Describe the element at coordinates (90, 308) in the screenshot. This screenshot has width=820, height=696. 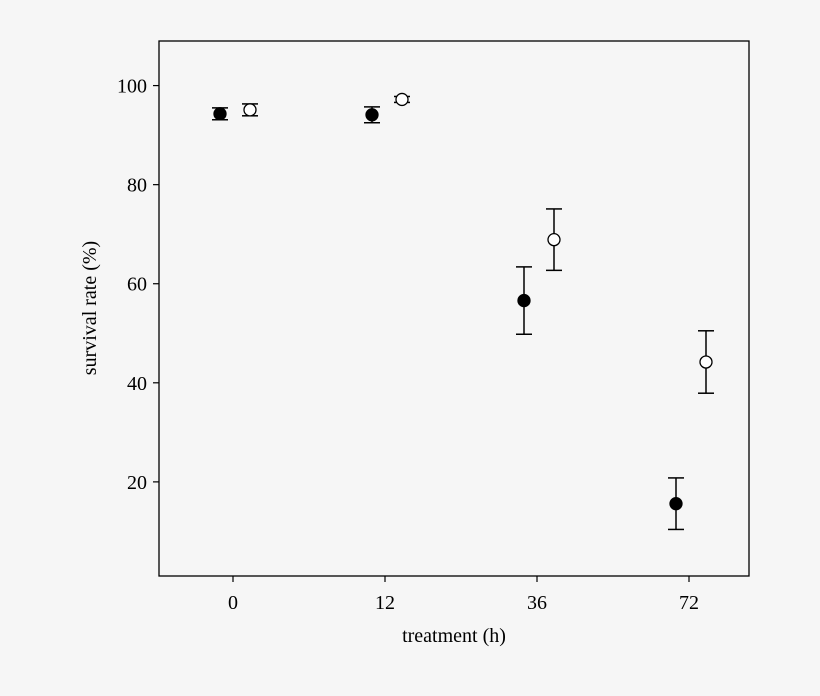
I see `y-axis-label: survival rate (%)` at that location.